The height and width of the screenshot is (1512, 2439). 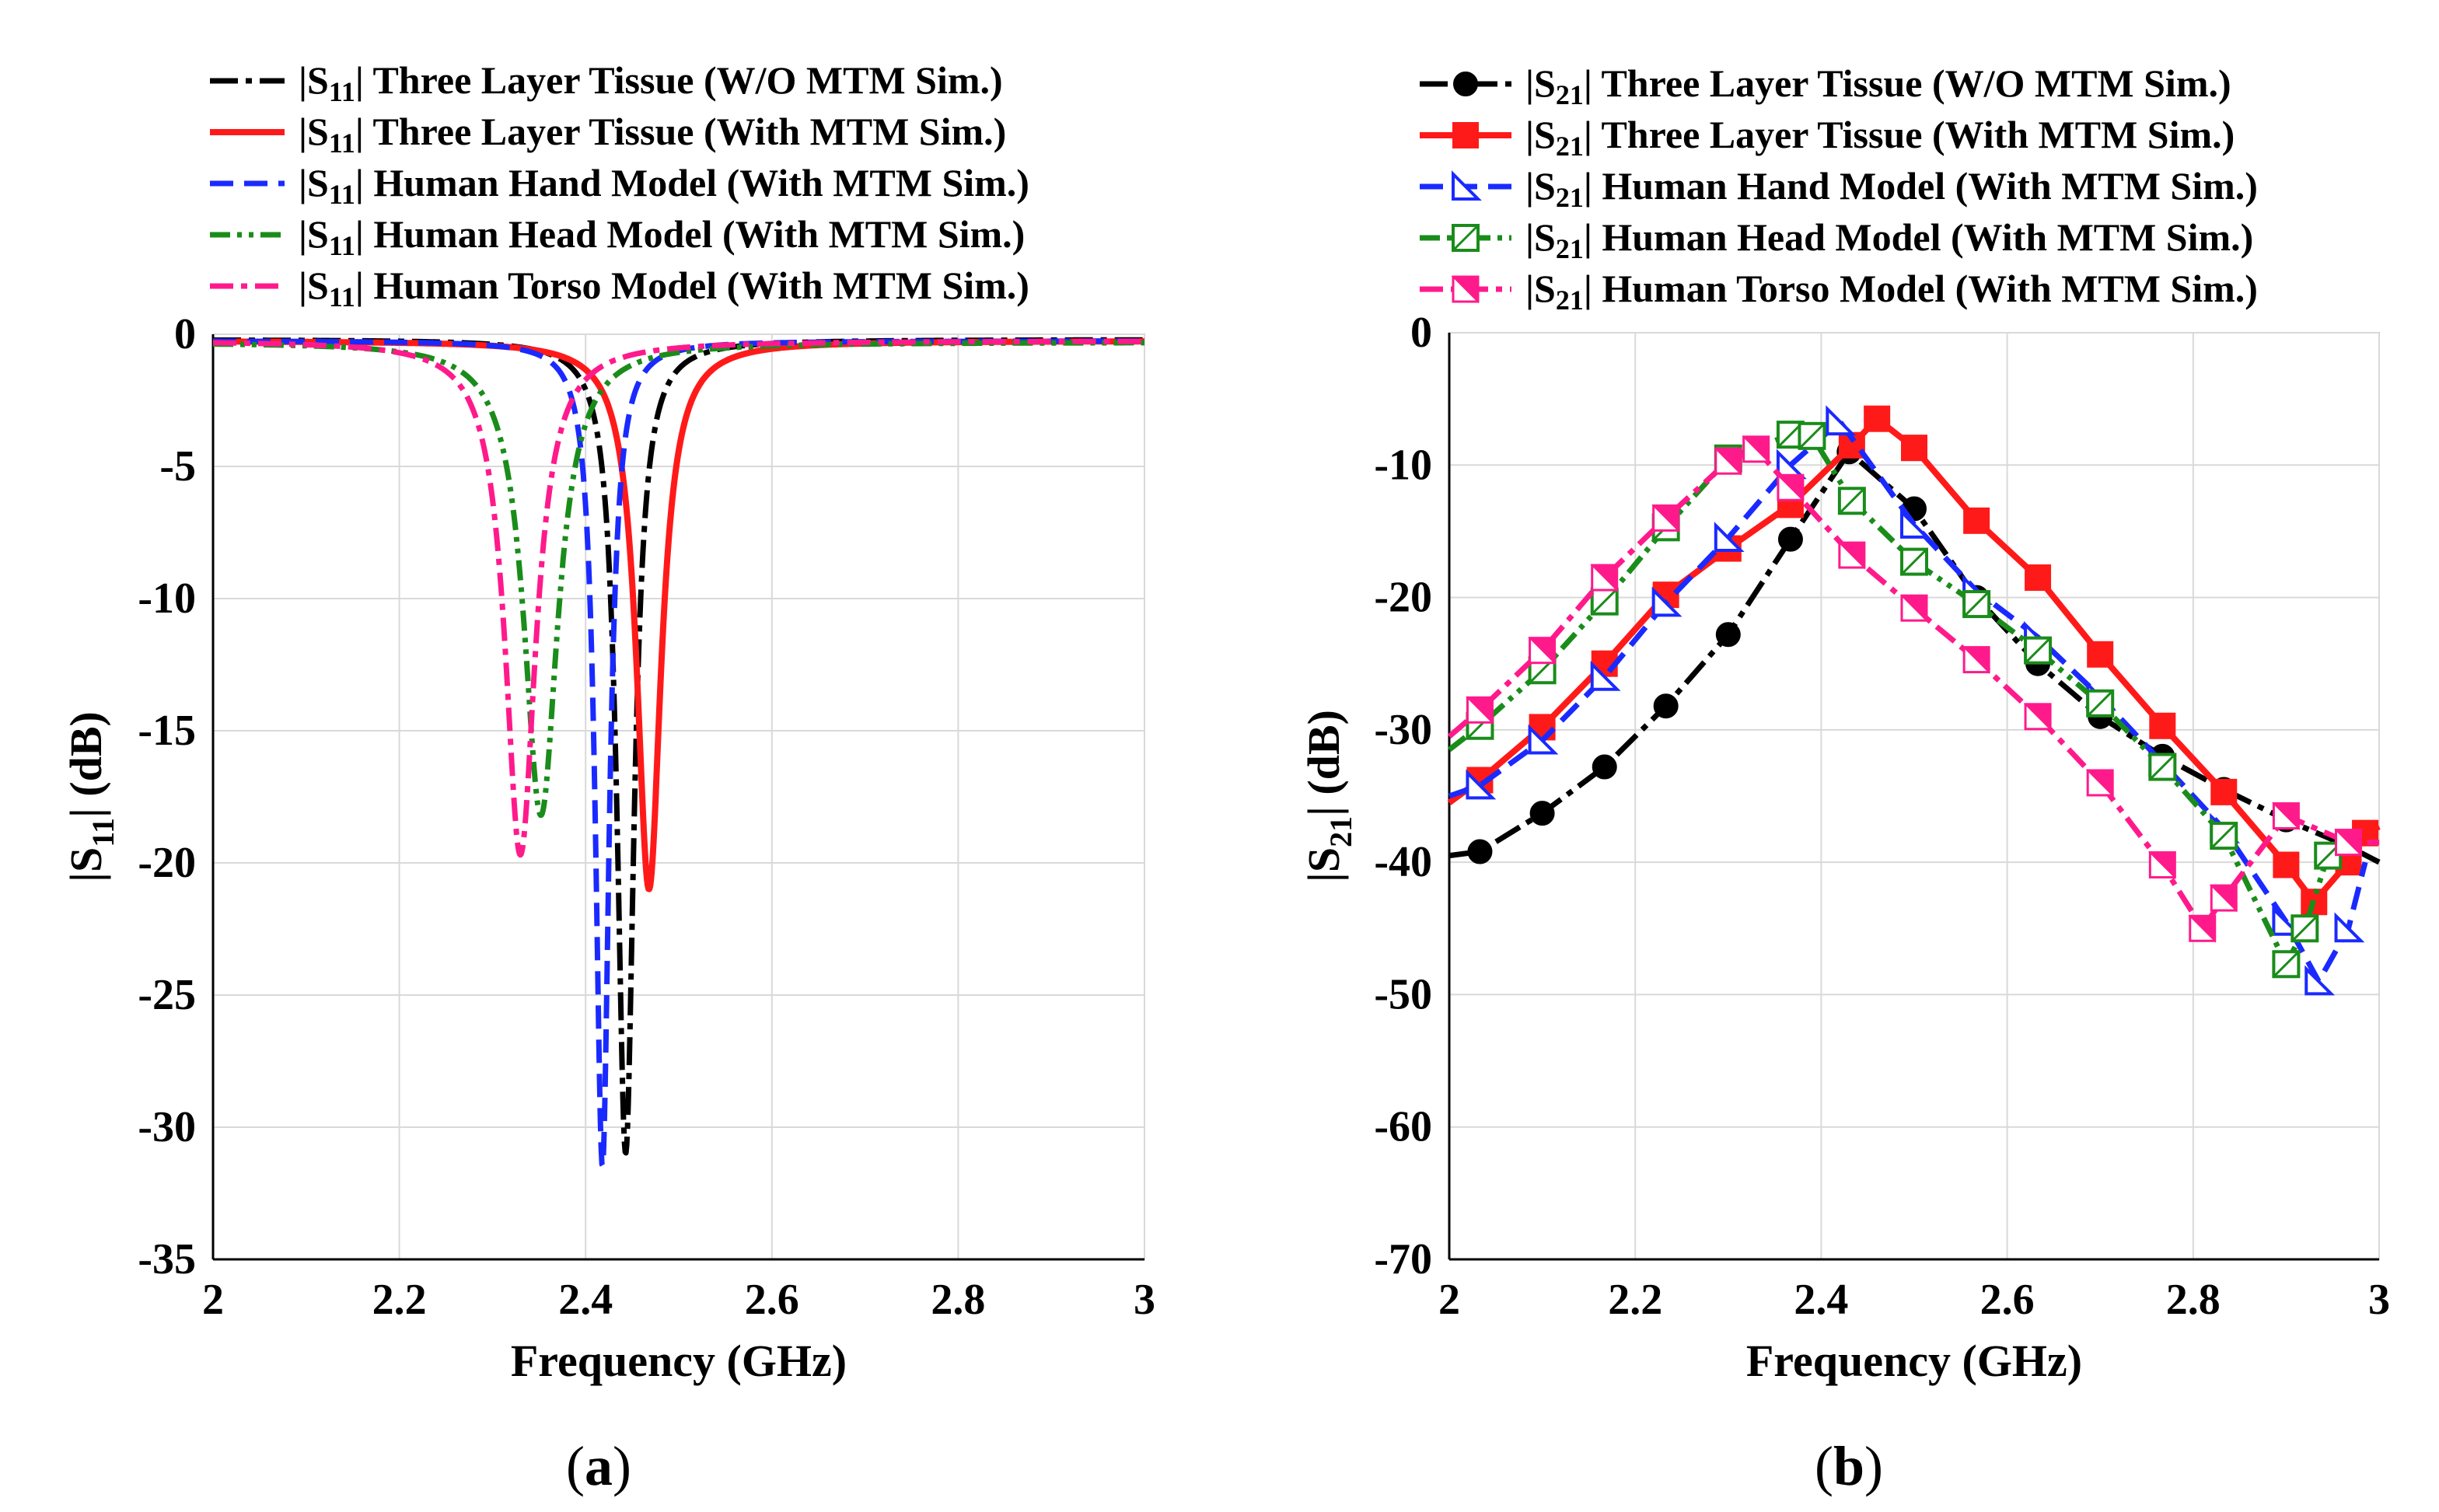 What do you see at coordinates (1827, 137) in the screenshot?
I see `legend-entry-2: |S21| Three Layer Tissue (With MTM Sim.)` at bounding box center [1827, 137].